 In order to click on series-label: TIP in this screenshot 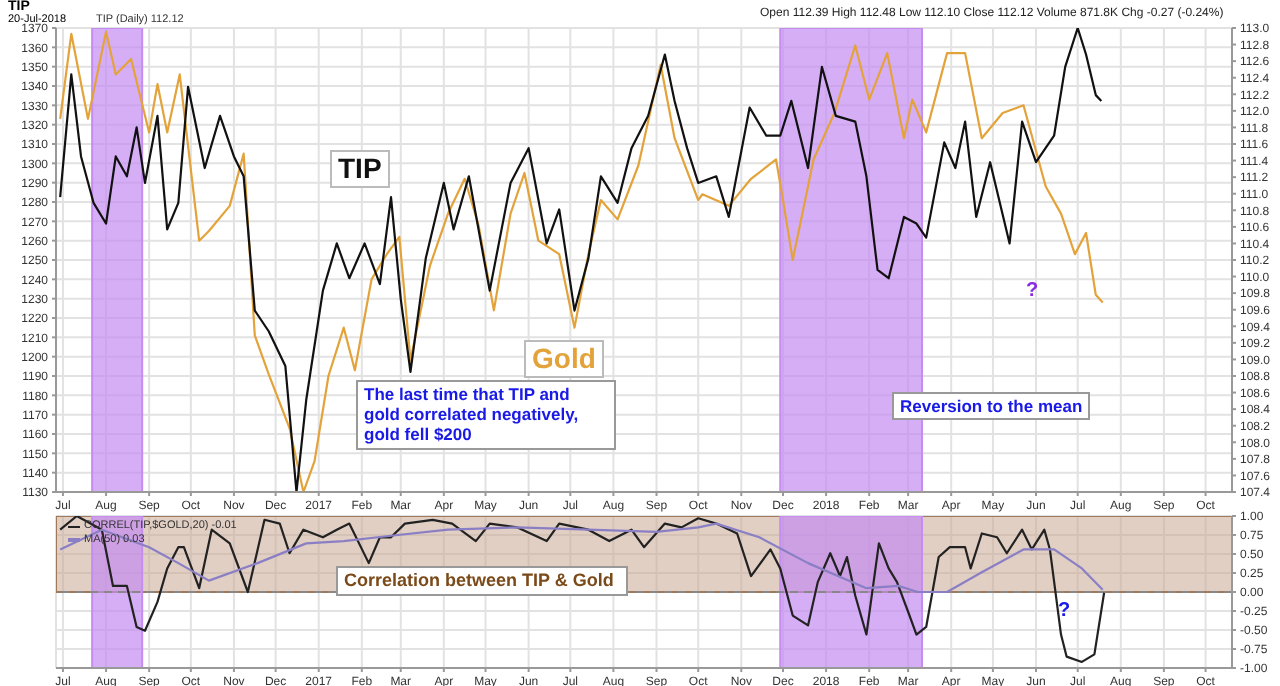, I will do `click(360, 169)`.